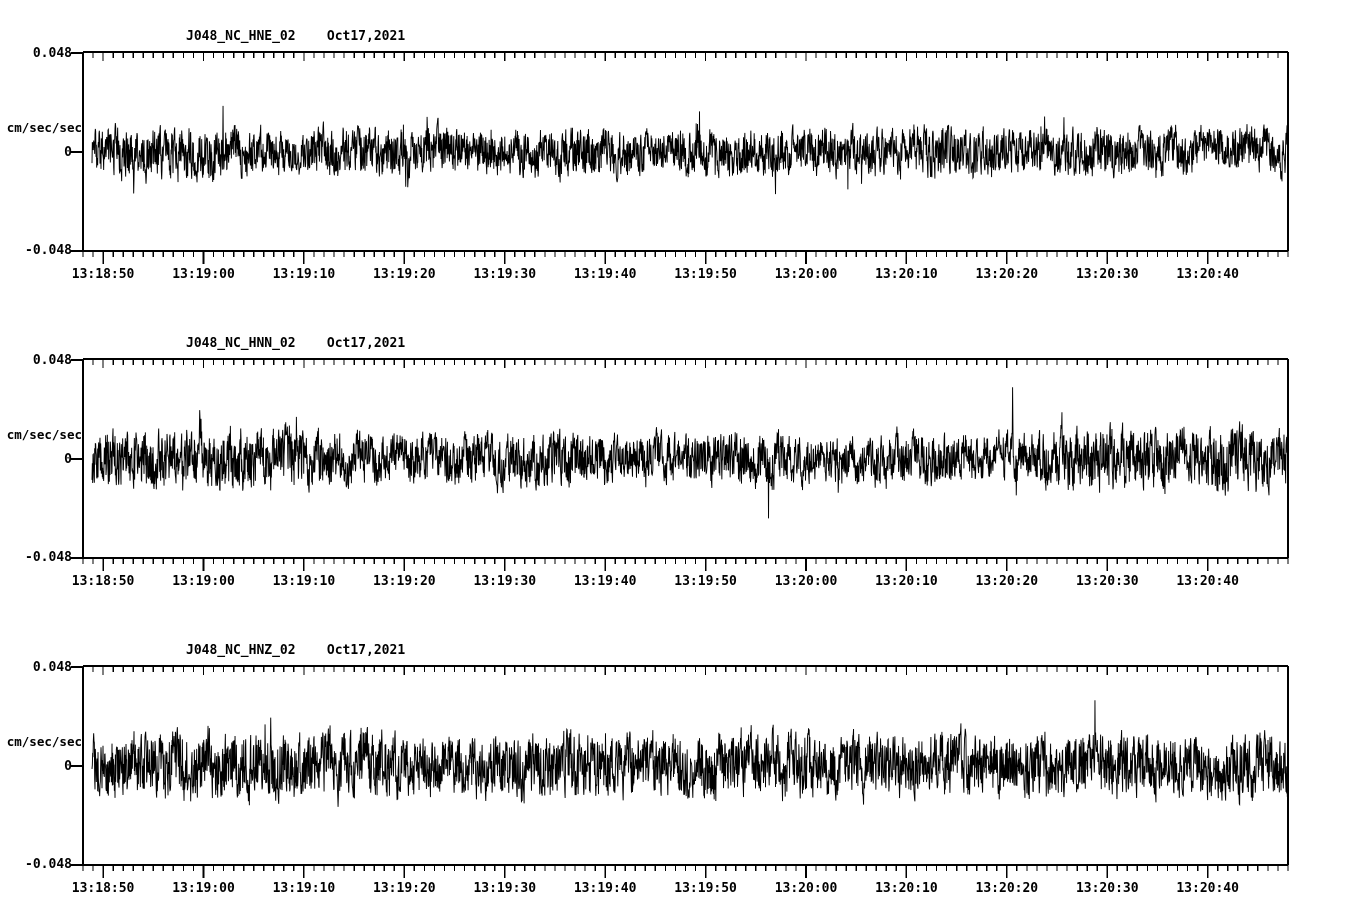 This screenshot has height=924, width=1358. Describe the element at coordinates (44, 127) in the screenshot. I see `y-axis-label-hne: cm/sec/sec` at that location.